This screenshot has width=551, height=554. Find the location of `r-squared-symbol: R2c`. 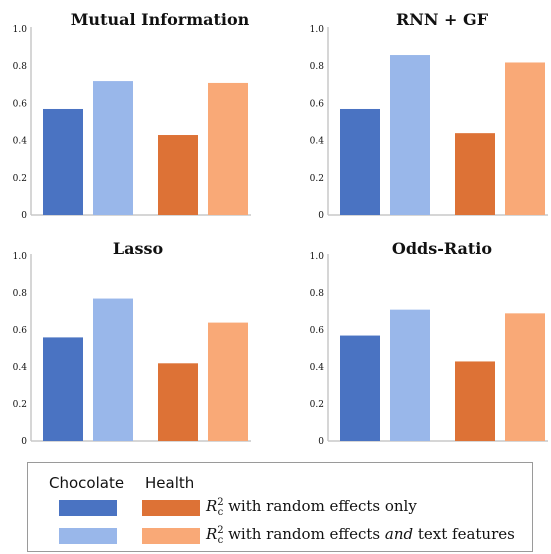

r-squared-symbol: R2c is located at coordinates (215, 507).